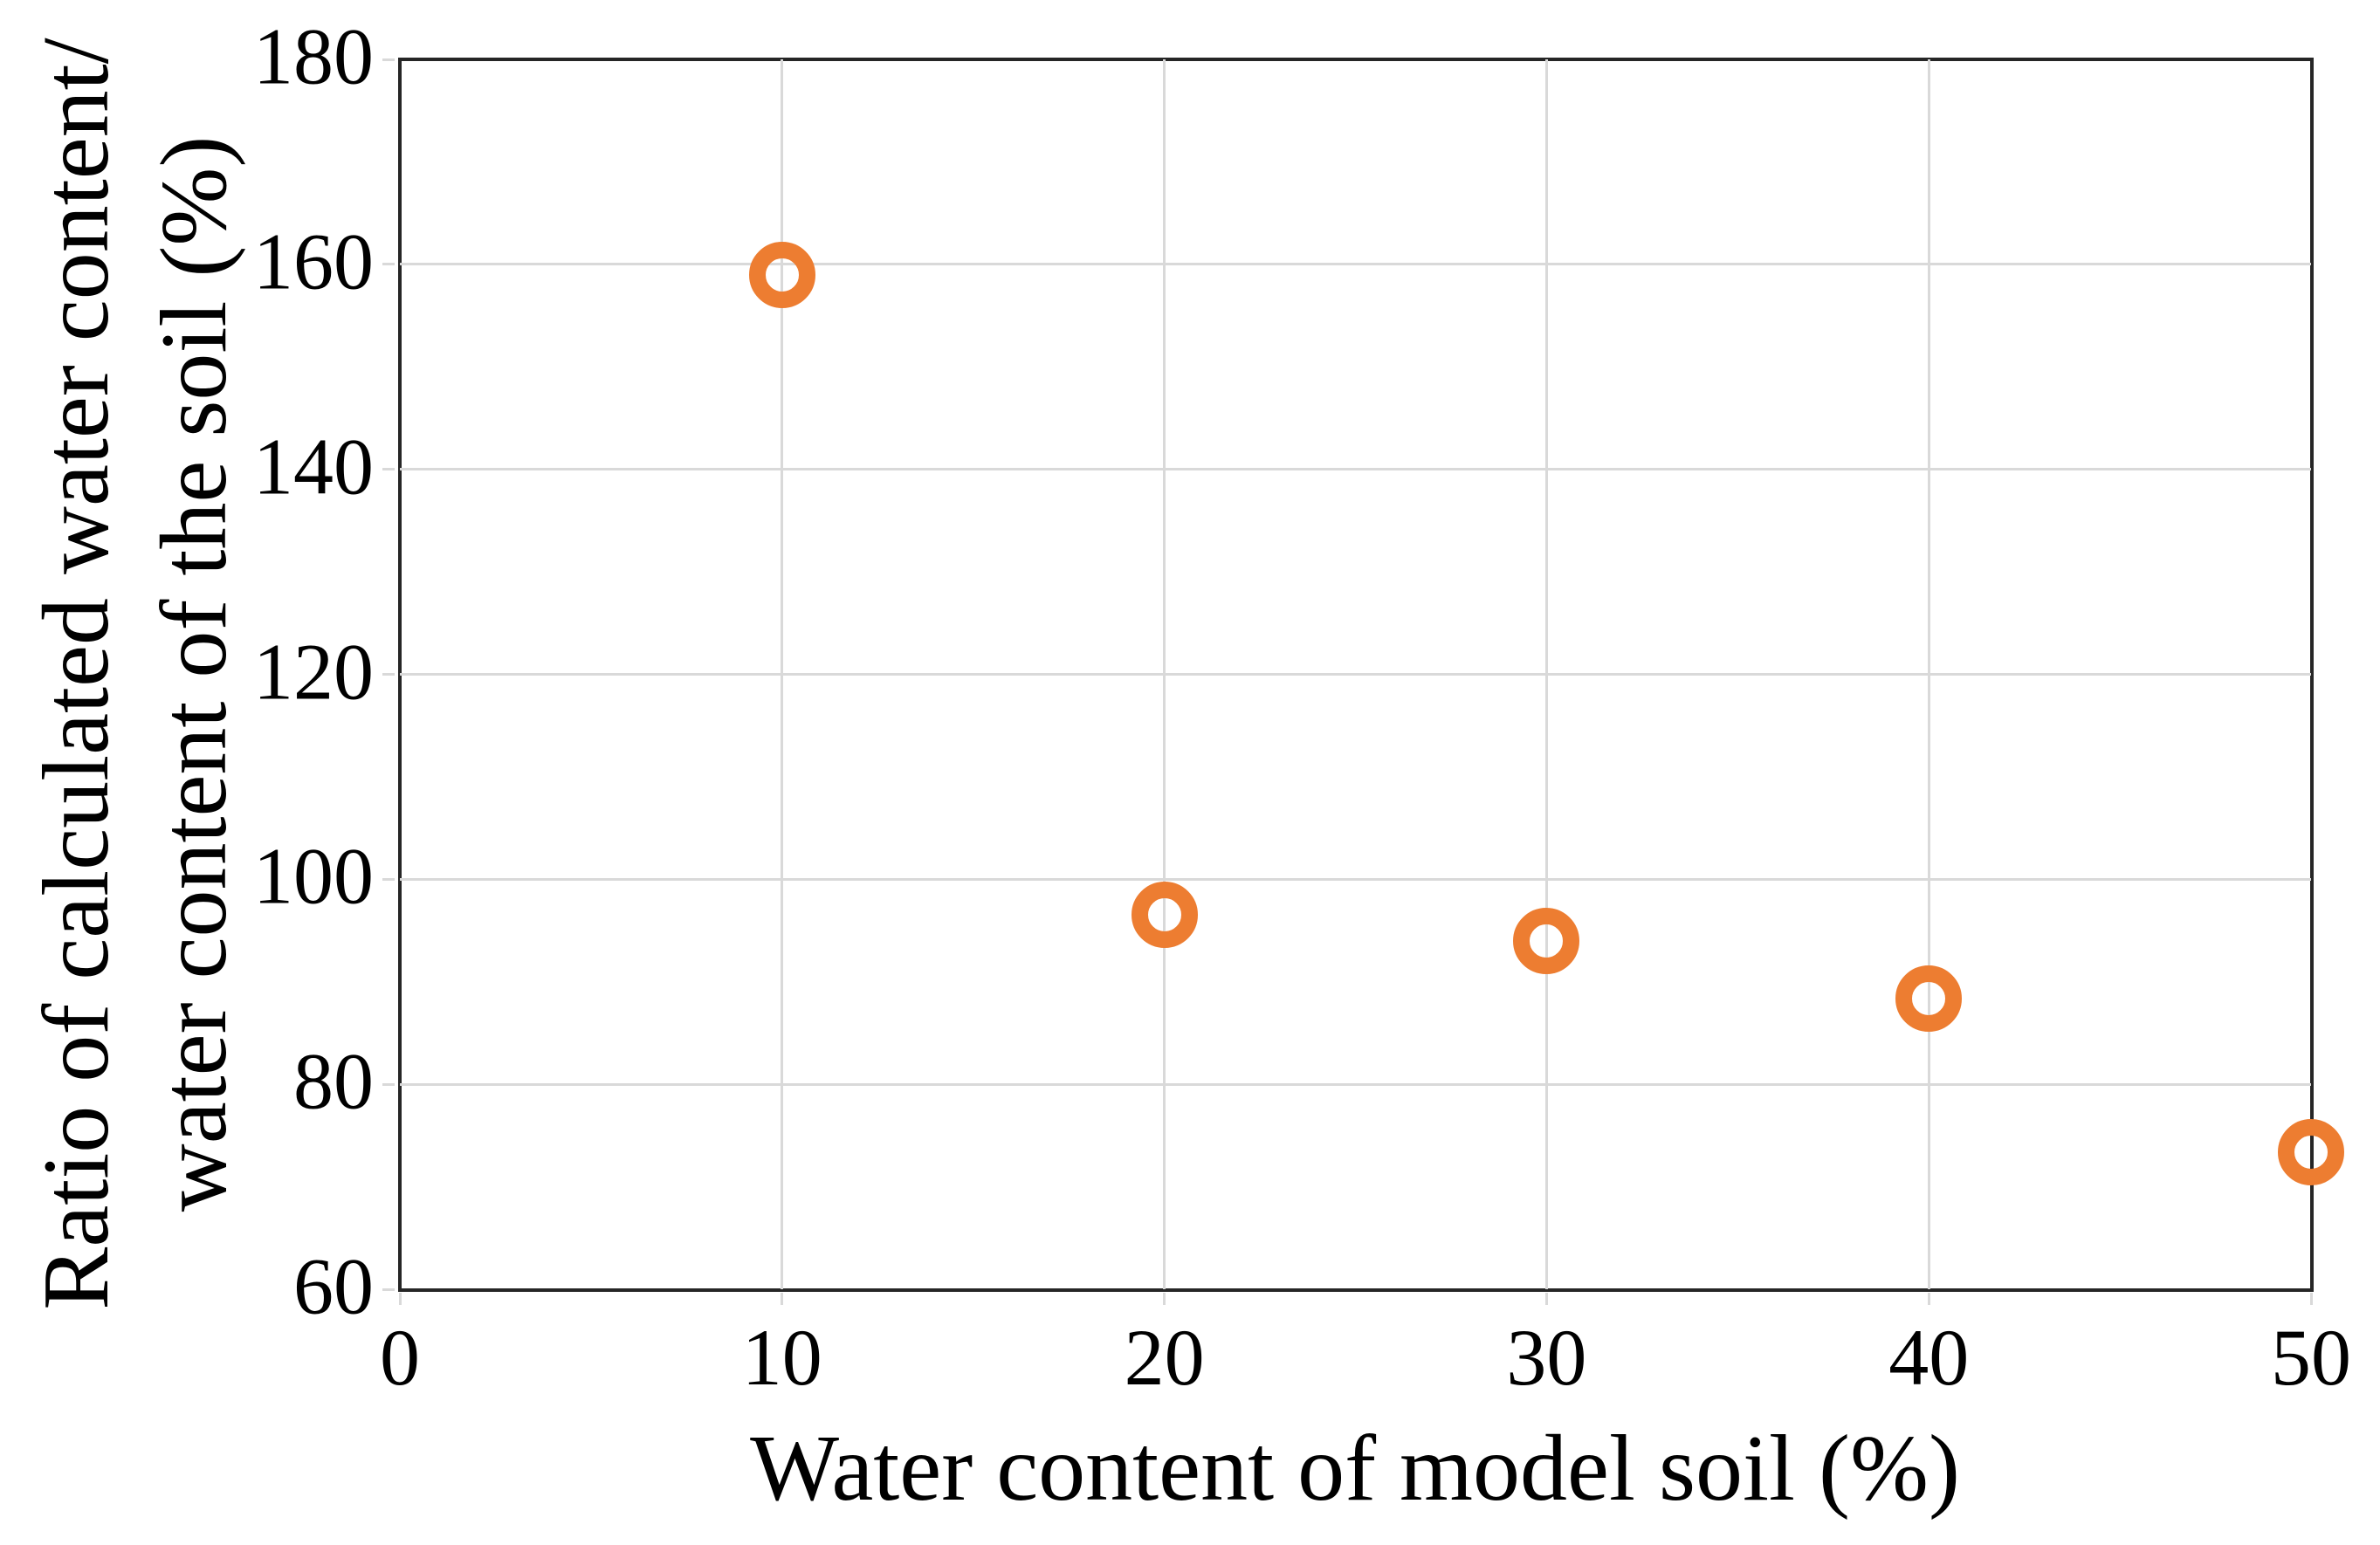 The width and height of the screenshot is (2380, 1545). I want to click on x-tick-label: 40, so click(1929, 1357).